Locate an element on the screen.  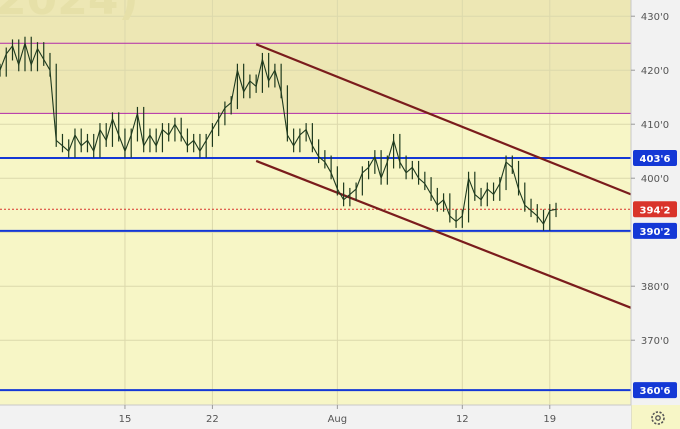
time-axis-ticks: 15 22 Aug 12 19 is located at coordinates (337, 415).